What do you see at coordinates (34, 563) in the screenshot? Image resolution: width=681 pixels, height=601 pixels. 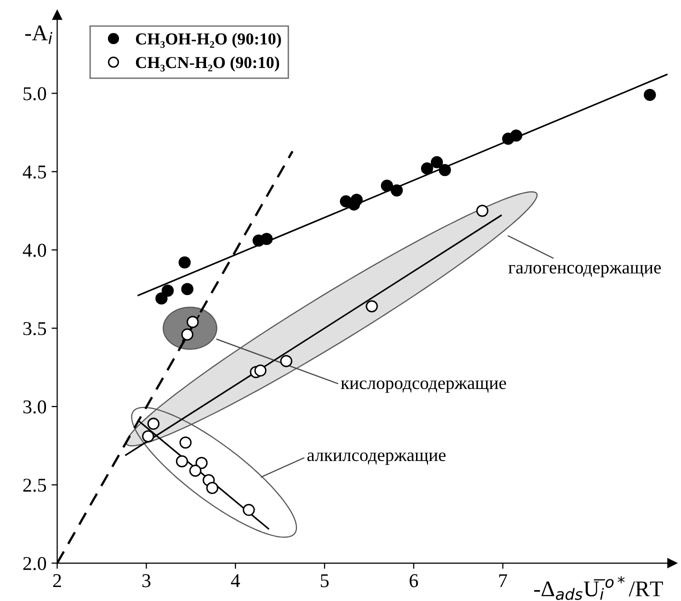 I see `y-tick-label: 2.0` at bounding box center [34, 563].